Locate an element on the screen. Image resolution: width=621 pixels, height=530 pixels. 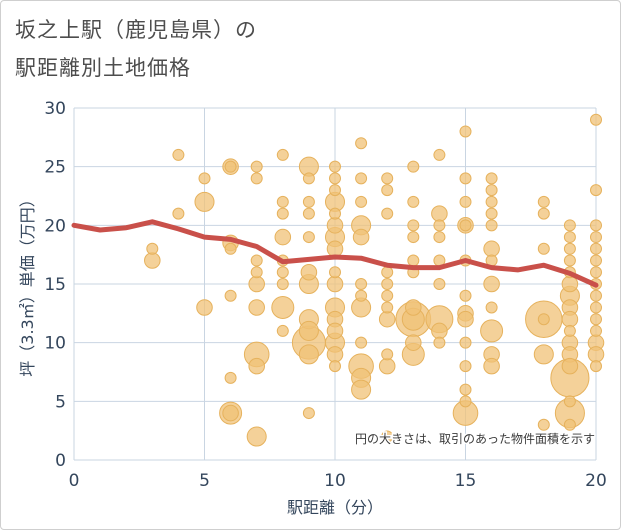
x-tick-label: 5 is located at coordinates (204, 481).